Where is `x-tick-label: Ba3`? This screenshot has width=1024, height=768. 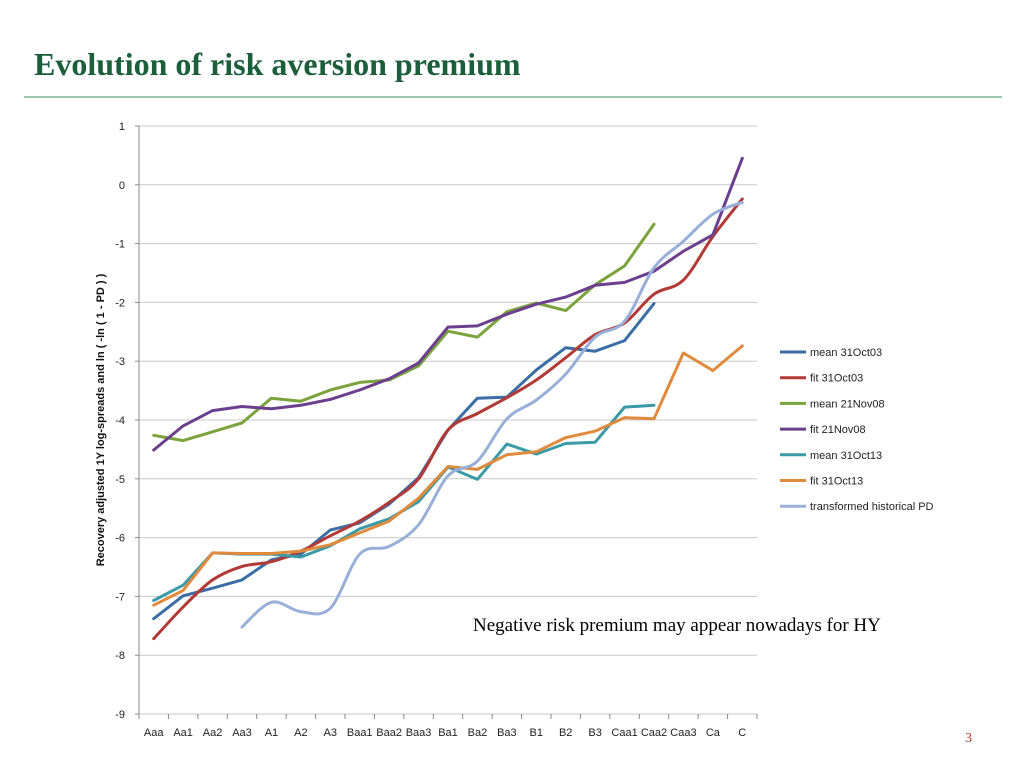
x-tick-label: Ba3 is located at coordinates (507, 733).